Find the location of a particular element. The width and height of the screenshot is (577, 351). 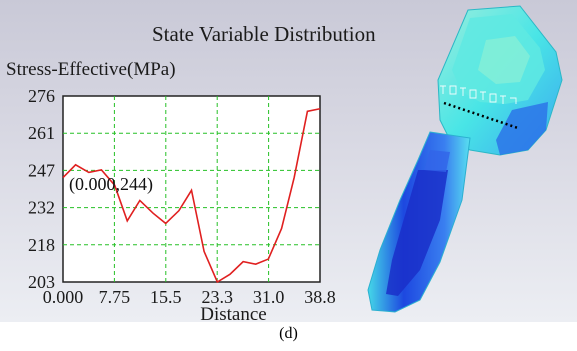

y-tick-label: 276 is located at coordinates (41, 96).